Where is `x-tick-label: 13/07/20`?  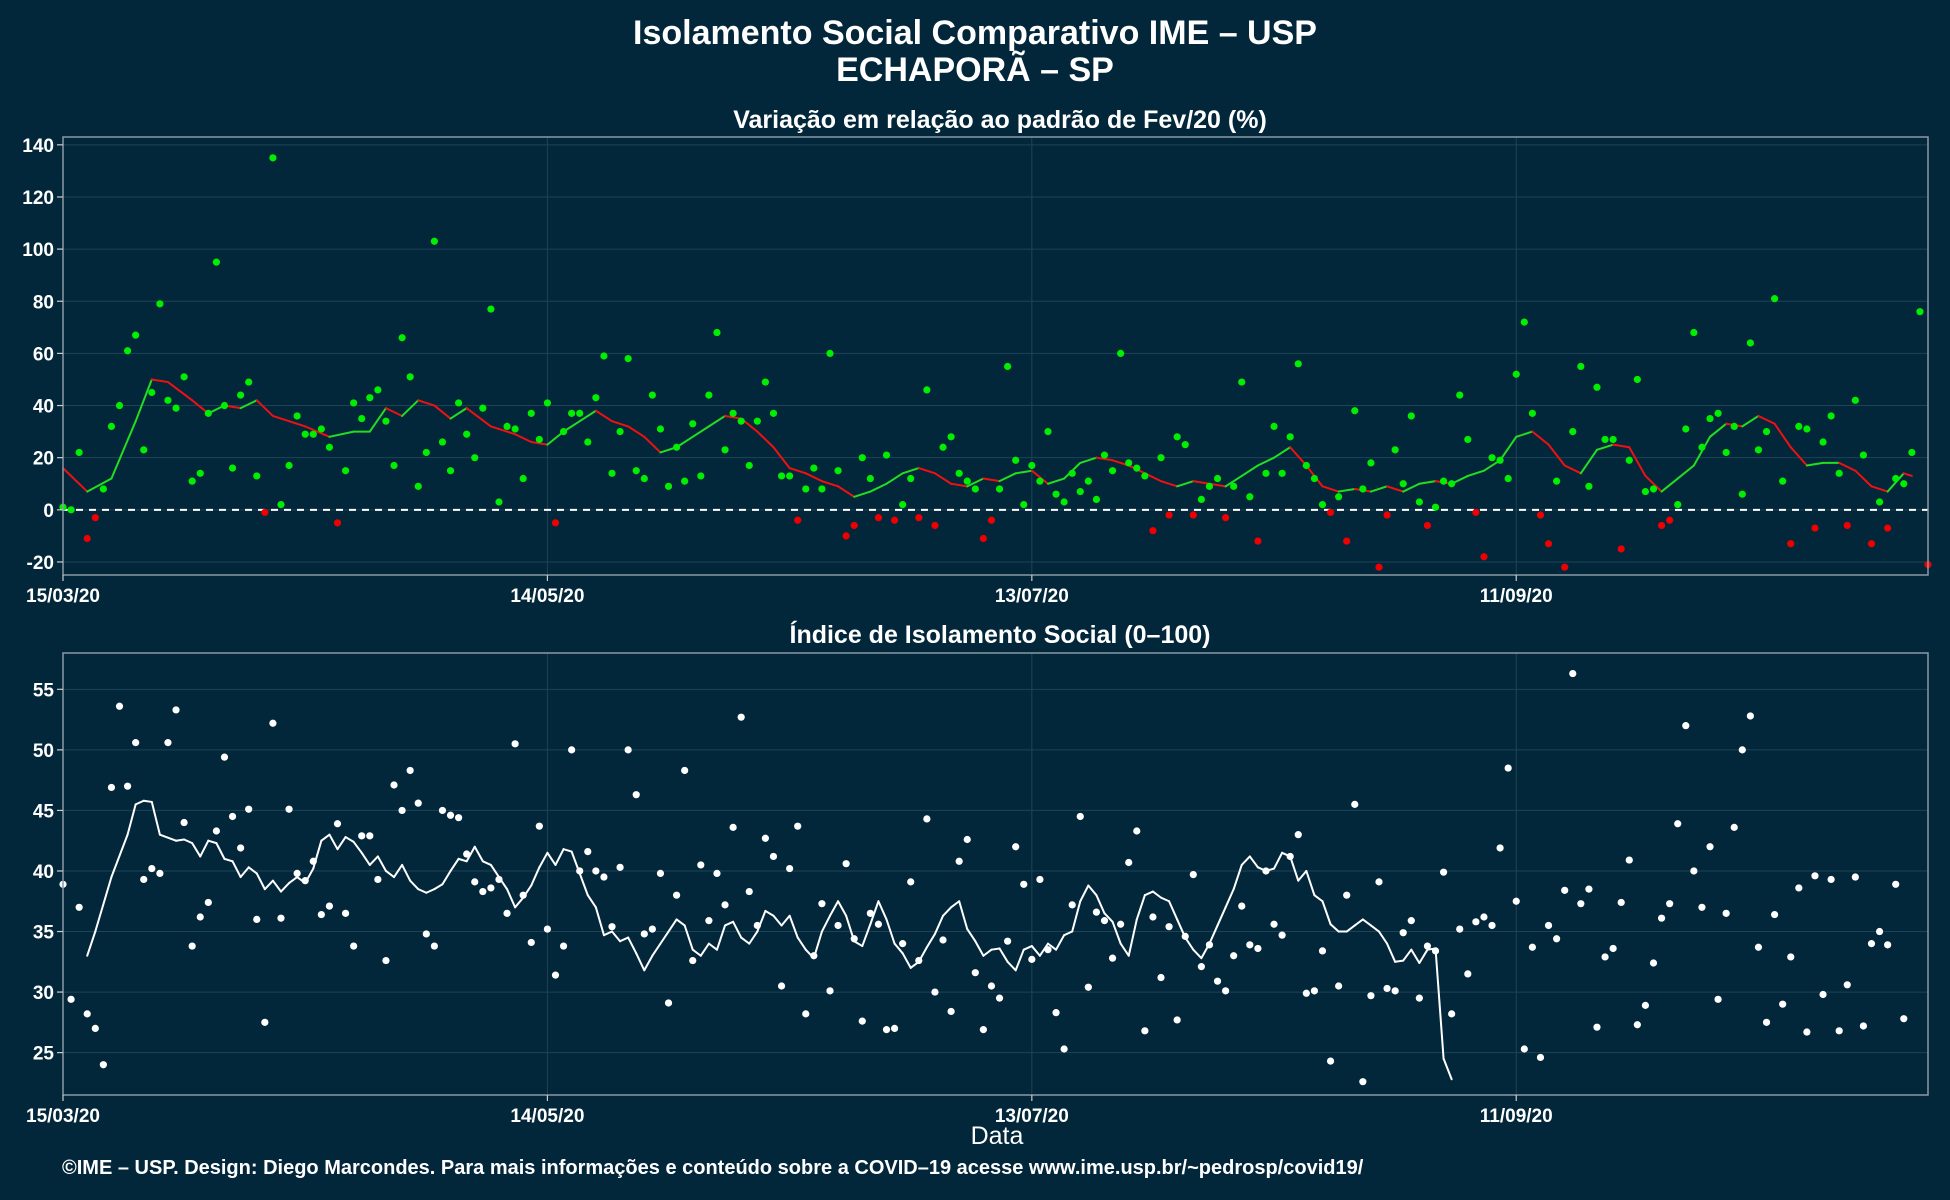 x-tick-label: 13/07/20 is located at coordinates (1032, 596).